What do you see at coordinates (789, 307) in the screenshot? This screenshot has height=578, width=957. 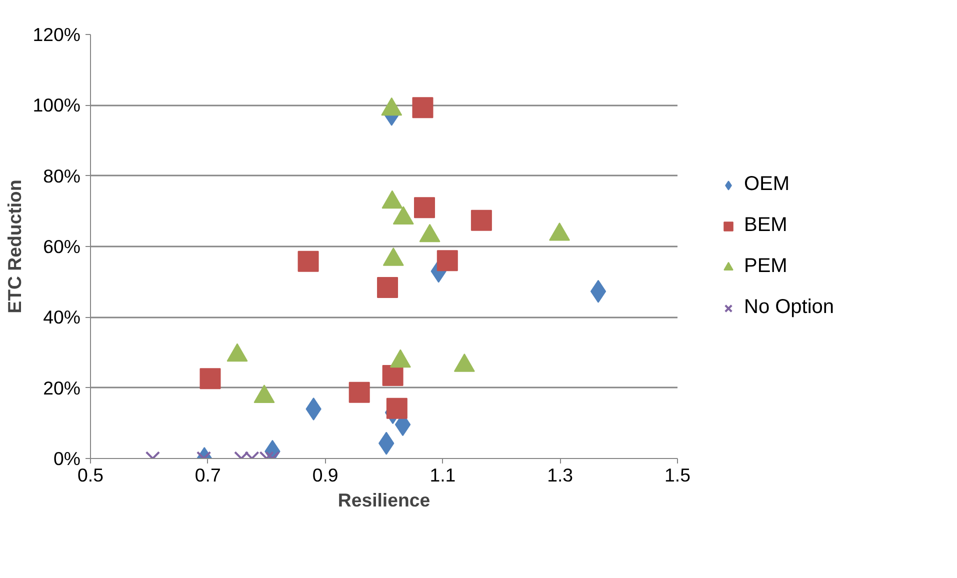 I see `legend-label: No Option` at bounding box center [789, 307].